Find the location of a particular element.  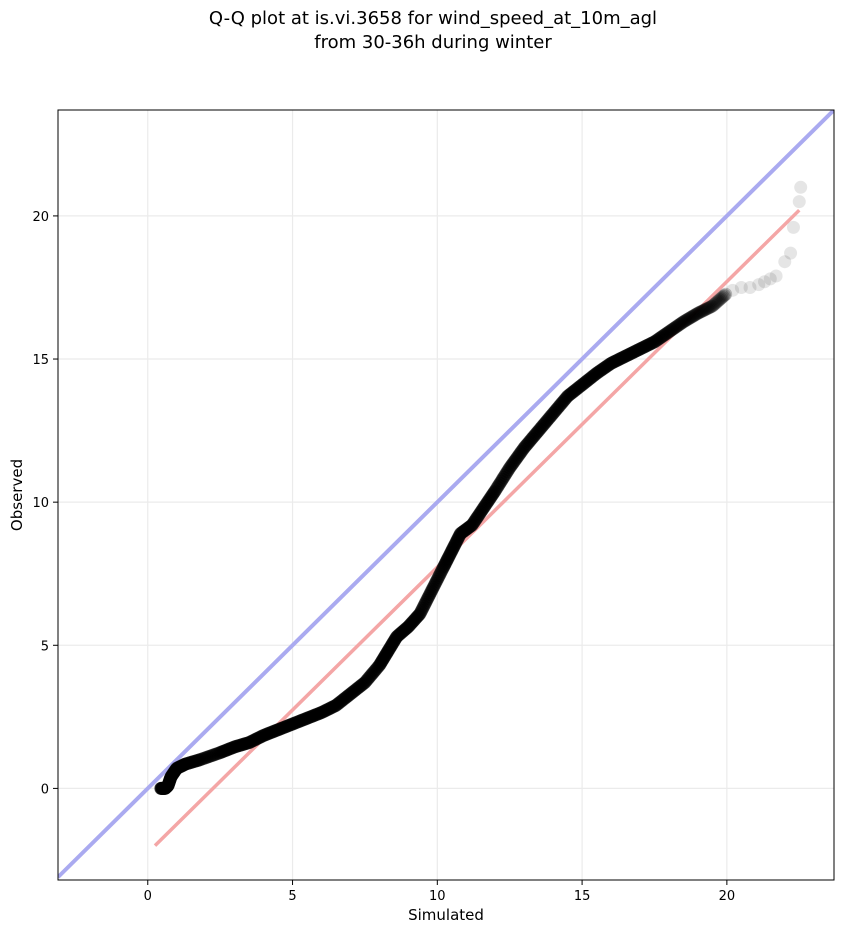

x-axis-ticks: 0 5 10 15 20 is located at coordinates (440, 892).